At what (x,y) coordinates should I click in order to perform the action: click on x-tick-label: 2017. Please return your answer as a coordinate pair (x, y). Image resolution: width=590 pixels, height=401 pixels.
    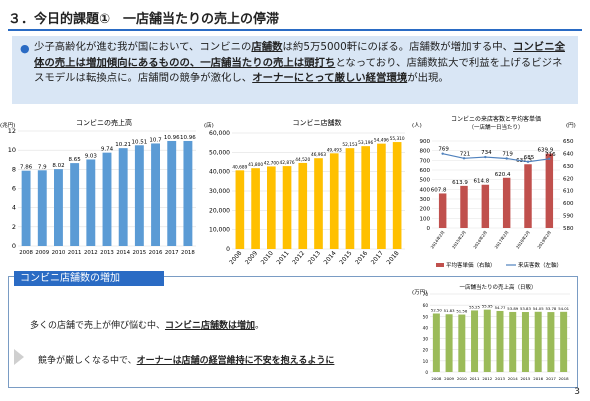
    Looking at the image, I should click on (172, 253).